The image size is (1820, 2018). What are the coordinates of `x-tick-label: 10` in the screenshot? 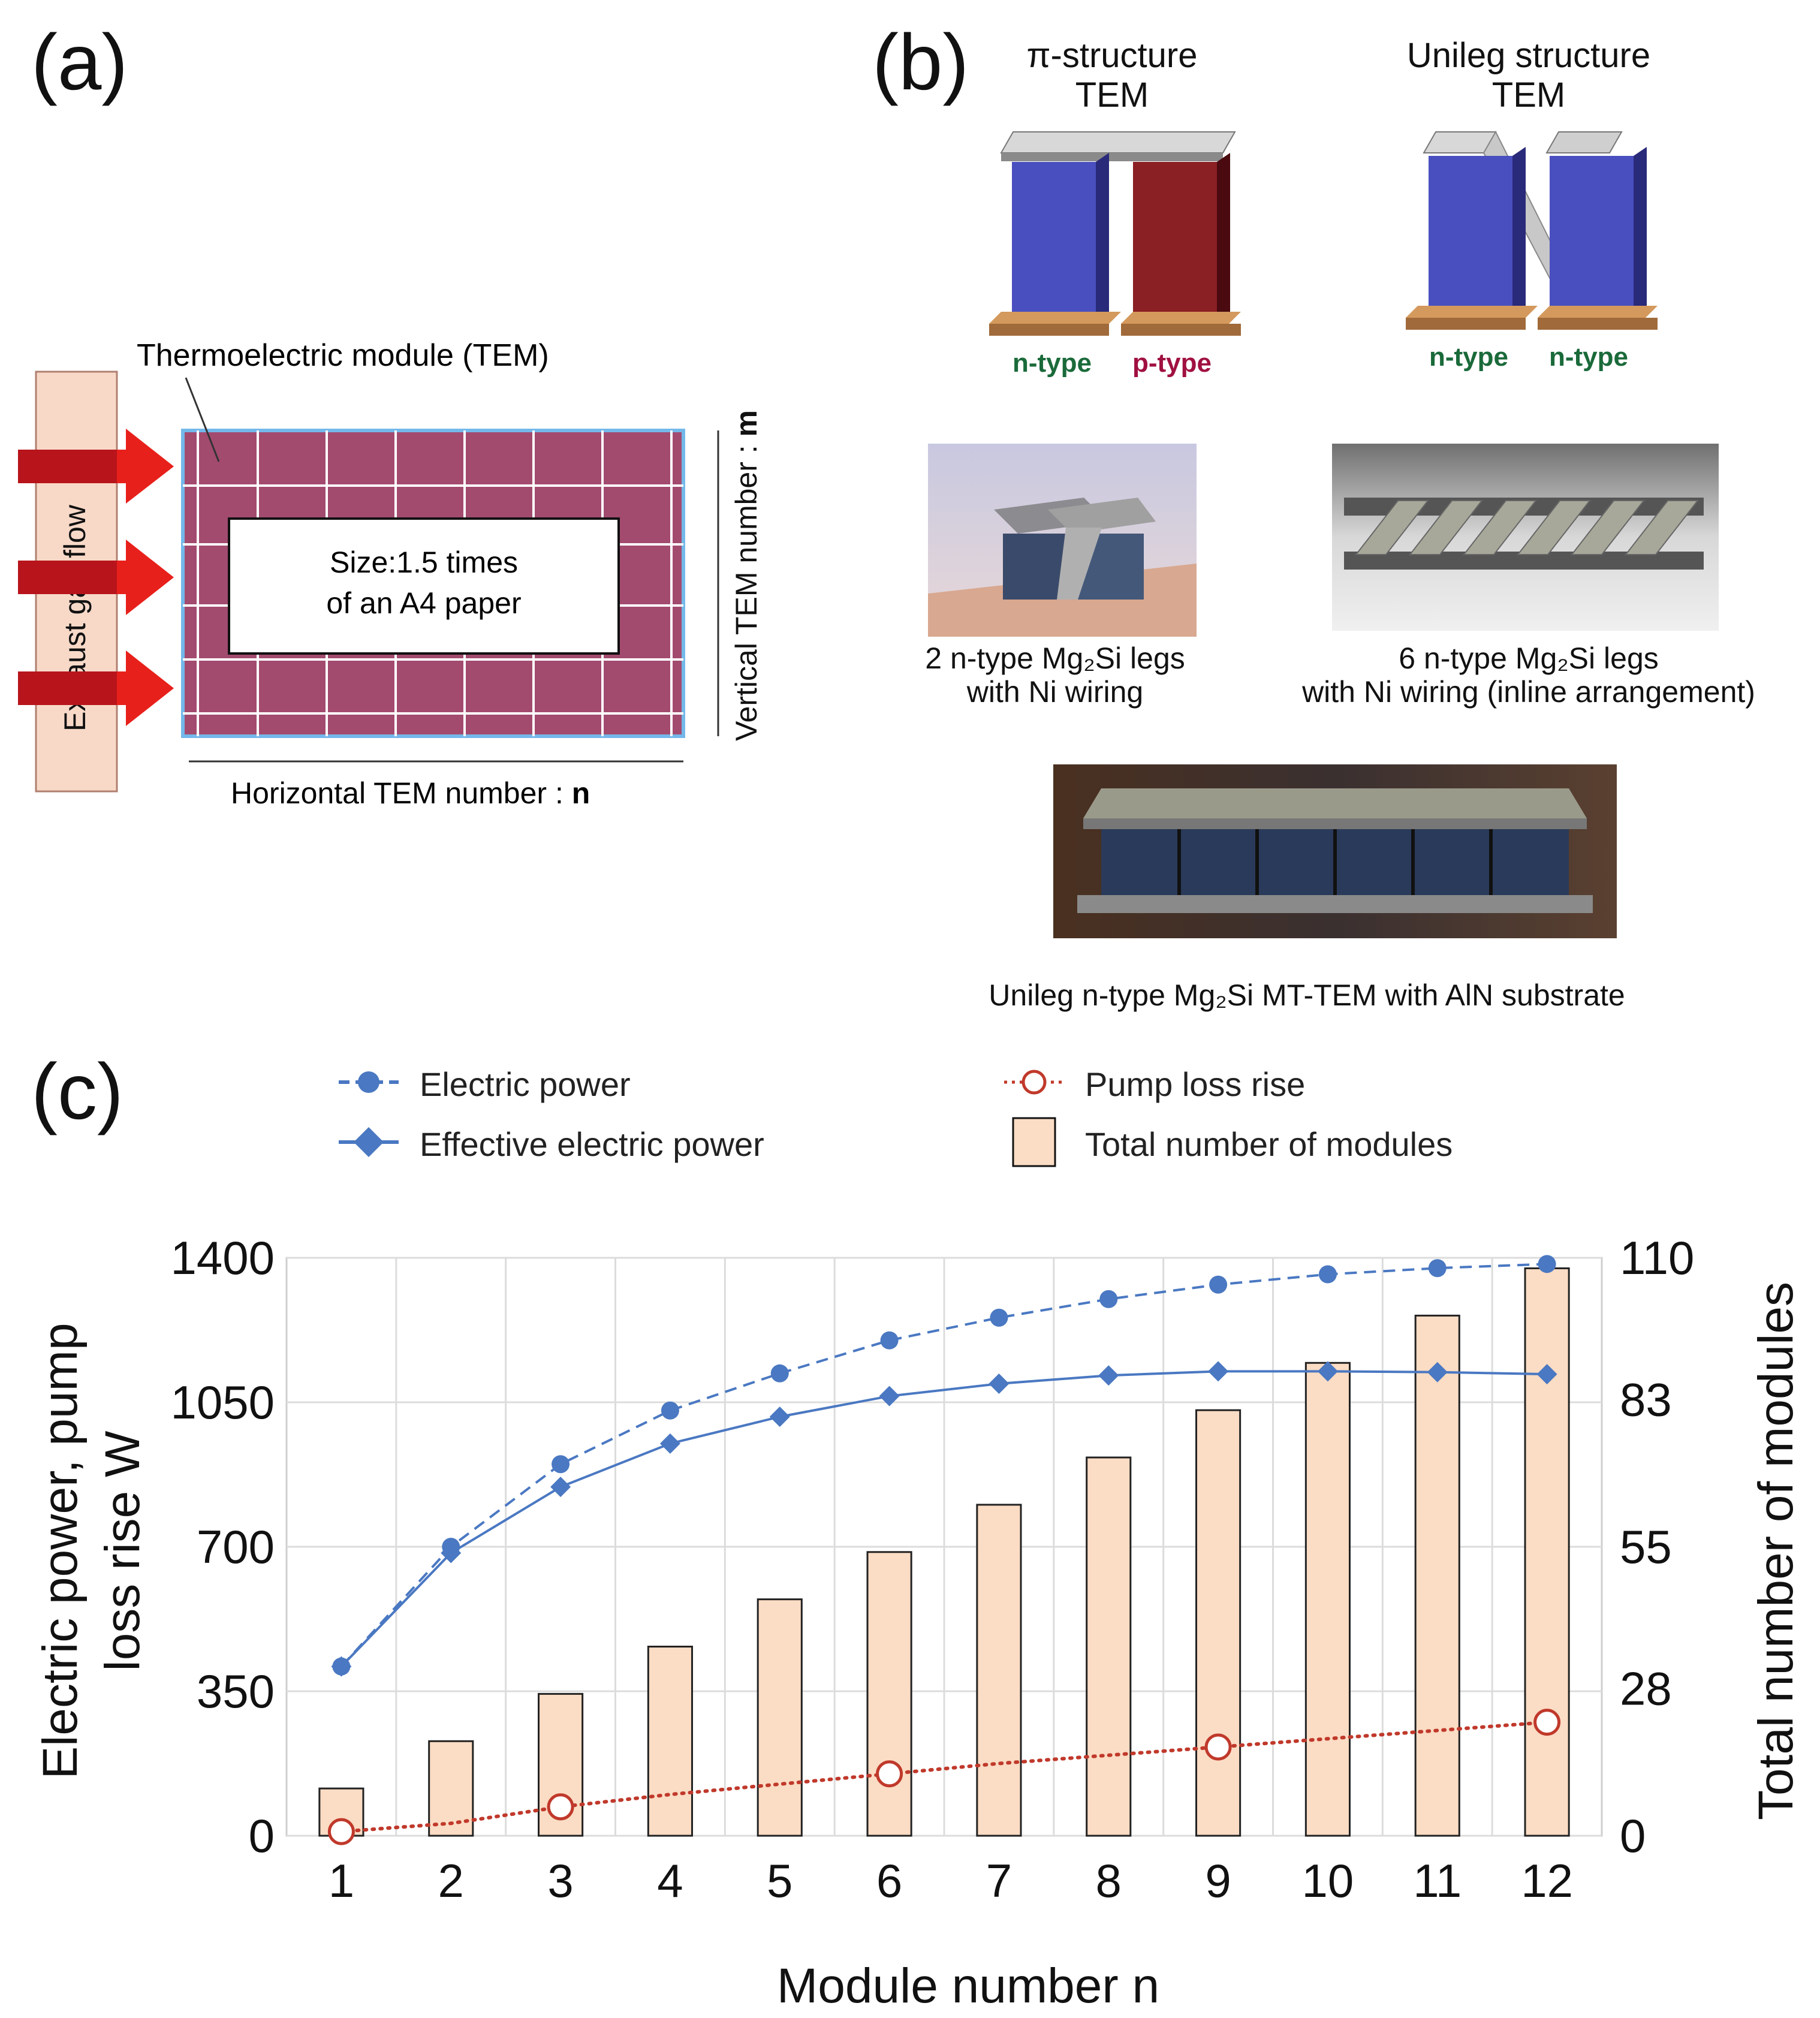 It's located at (1328, 1880).